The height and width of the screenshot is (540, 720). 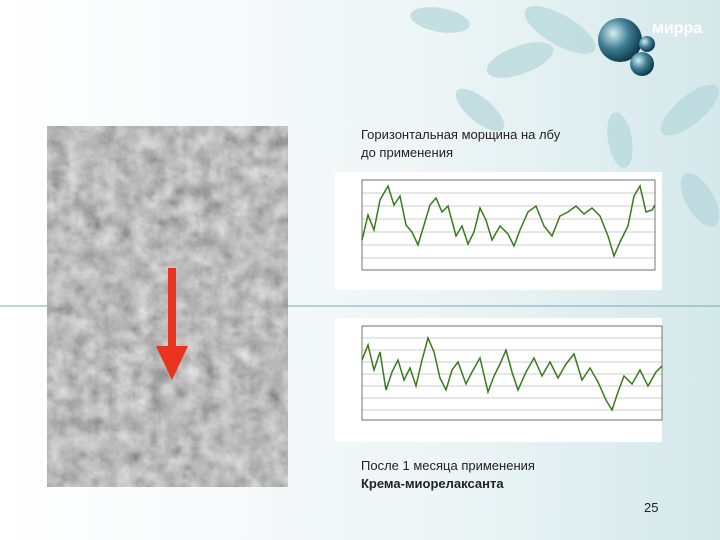 I want to click on caption-after-line1: После 1 месяца применения, so click(x=448, y=465).